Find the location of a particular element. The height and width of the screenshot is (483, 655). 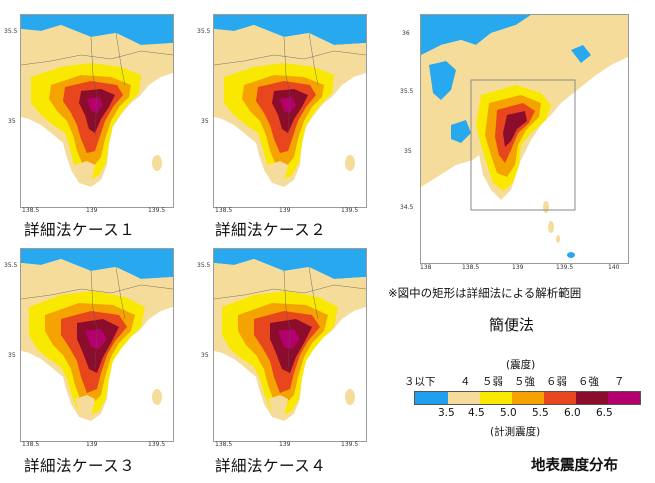

legend-colorbar is located at coordinates (527, 398).